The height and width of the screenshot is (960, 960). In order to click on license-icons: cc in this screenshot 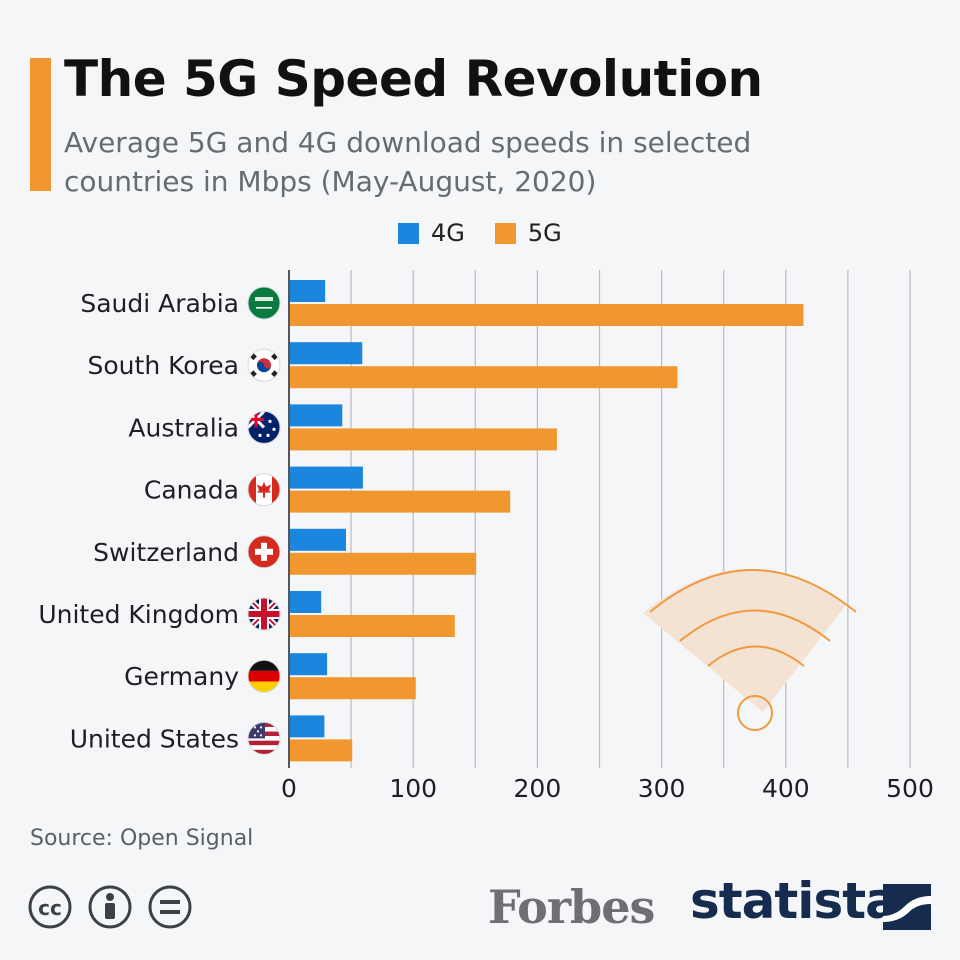, I will do `click(110, 907)`.